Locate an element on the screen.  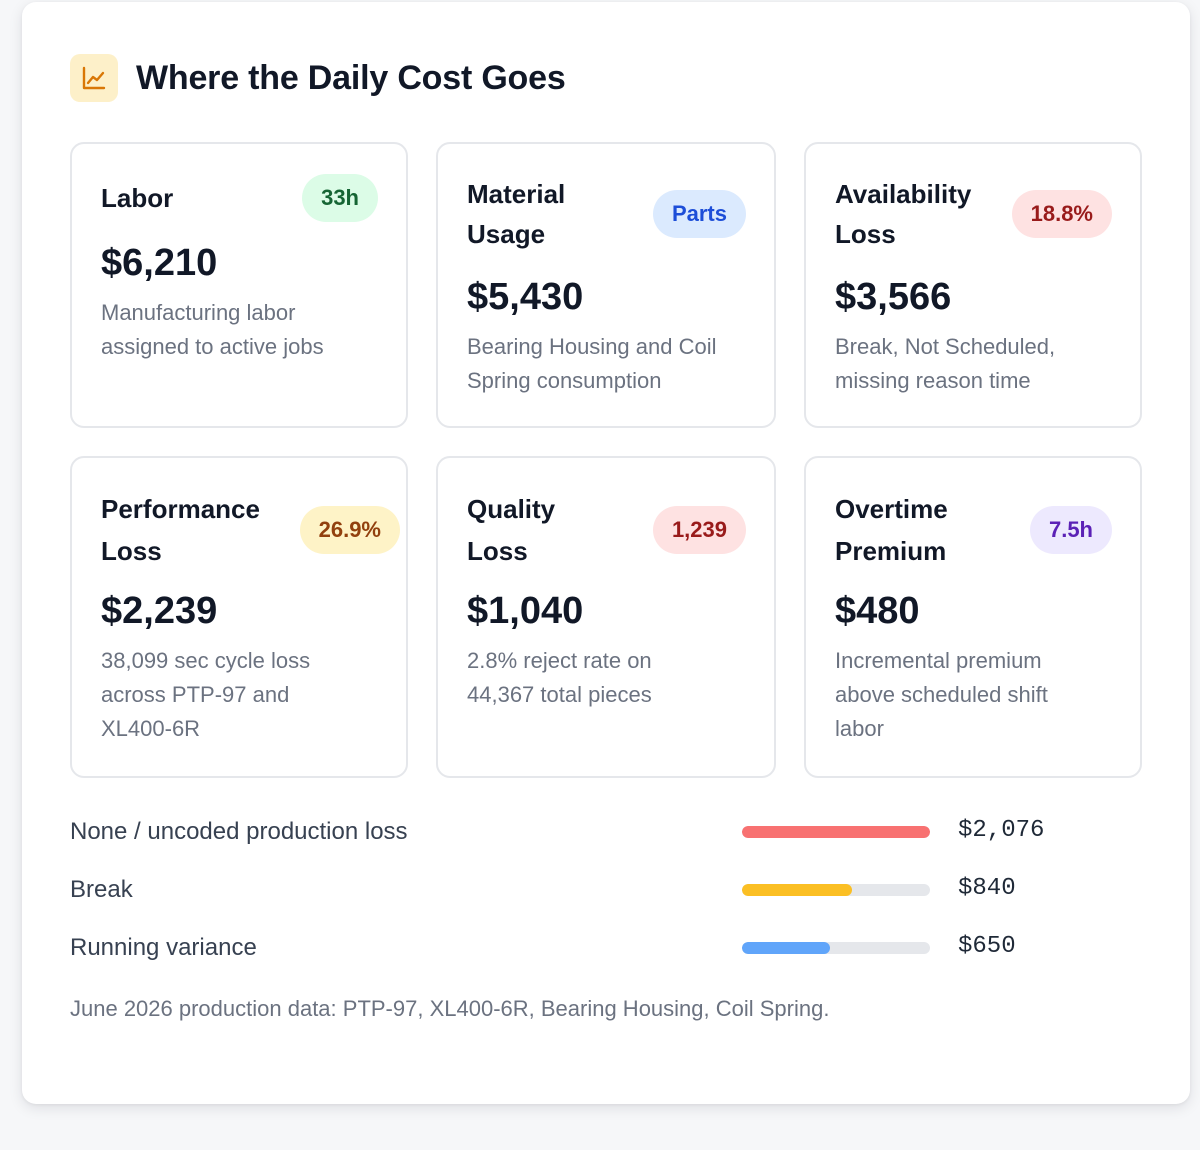
card-header: Labor 33h is located at coordinates (239, 198).